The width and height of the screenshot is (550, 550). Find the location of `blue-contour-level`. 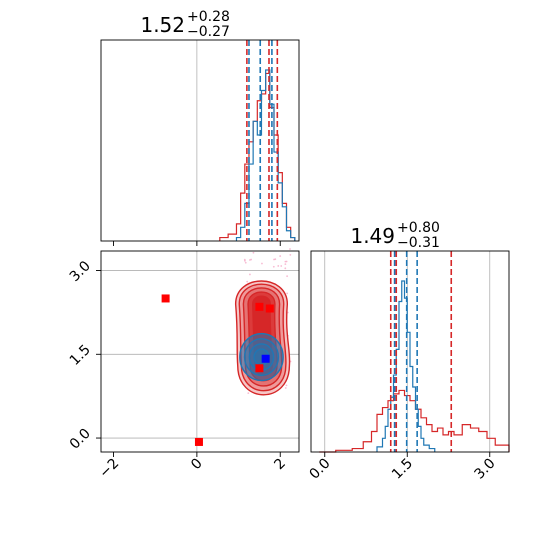

blue-contour-level is located at coordinates (261, 357).